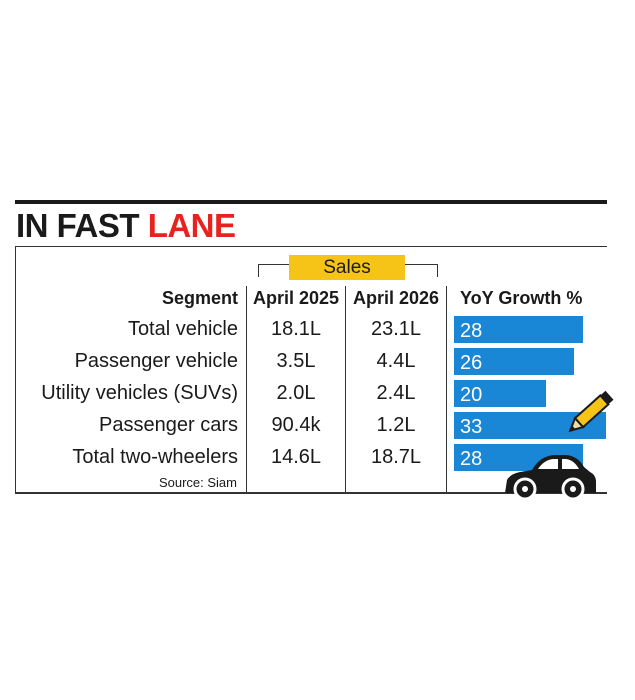 Image resolution: width=635 pixels, height=700 pixels. Describe the element at coordinates (396, 393) in the screenshot. I see `row-3-april-2026: 2.4L` at that location.